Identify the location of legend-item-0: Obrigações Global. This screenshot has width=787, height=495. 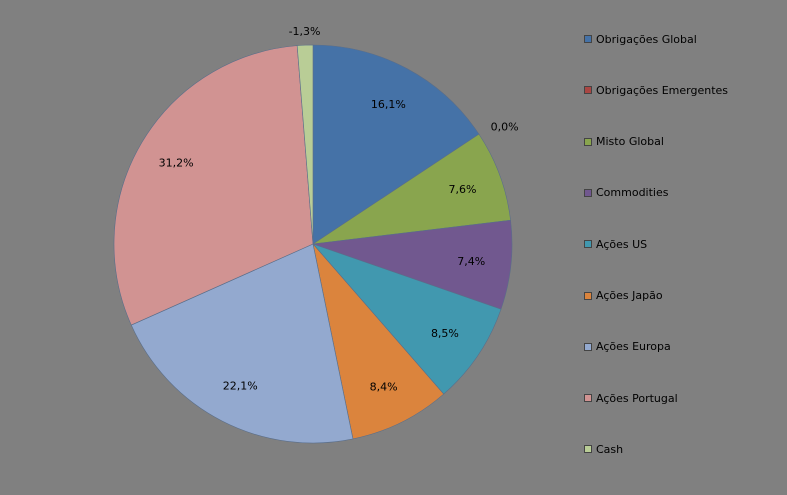
(640, 39).